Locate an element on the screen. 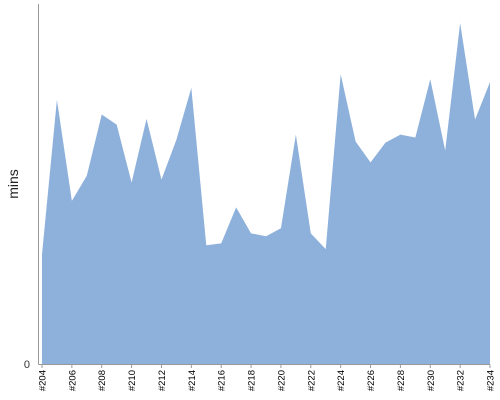 This screenshot has width=500, height=400. x-tick-label: #214 is located at coordinates (192, 380).